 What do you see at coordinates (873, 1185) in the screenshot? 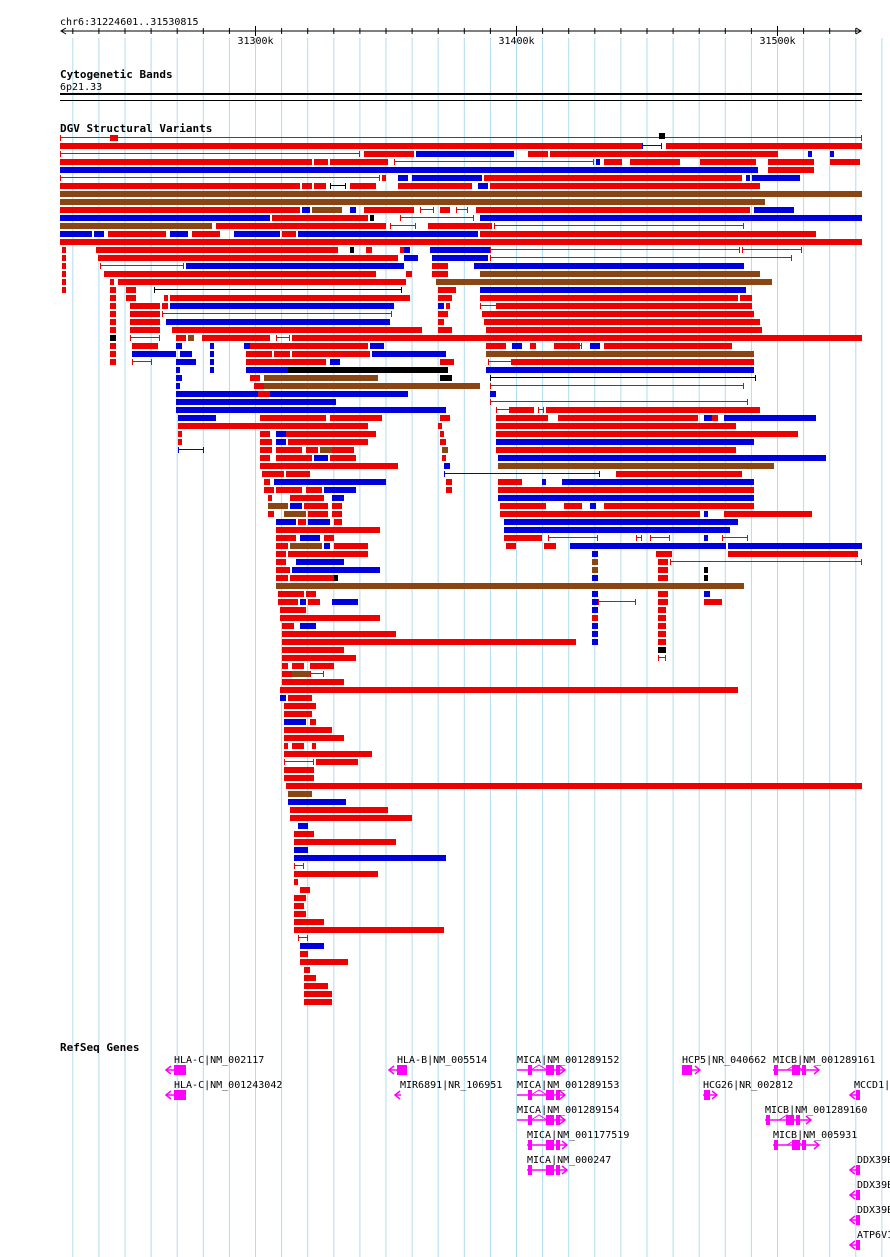
I see `gene-label: DDX39B` at bounding box center [873, 1185].